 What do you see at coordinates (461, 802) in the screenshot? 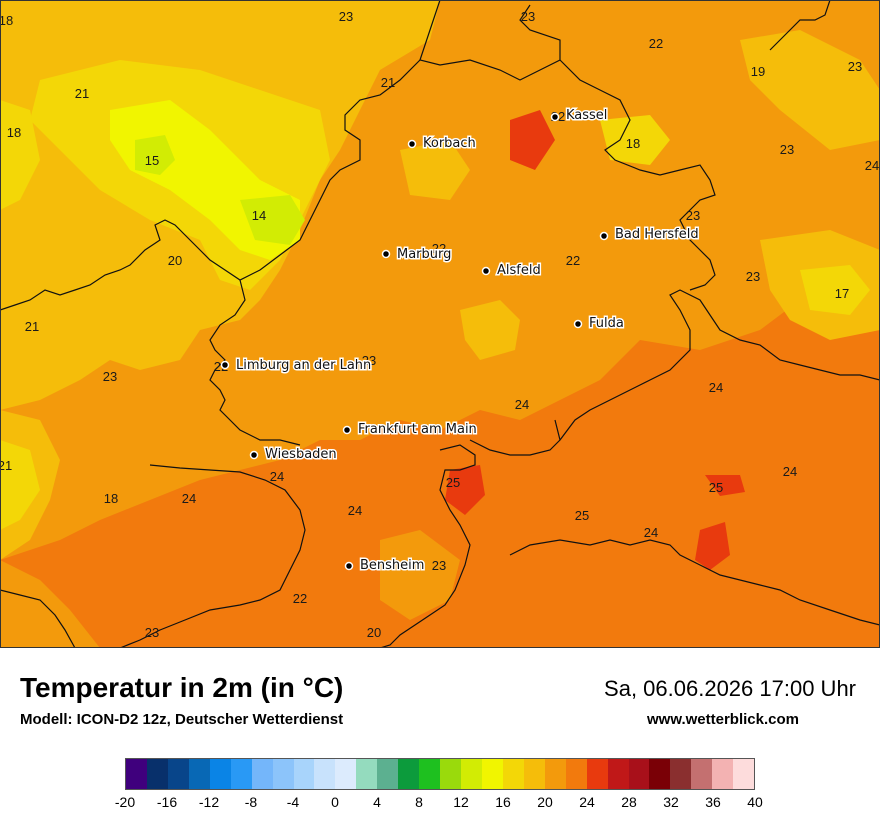
I see `legend-tick-label: 12` at bounding box center [461, 802].